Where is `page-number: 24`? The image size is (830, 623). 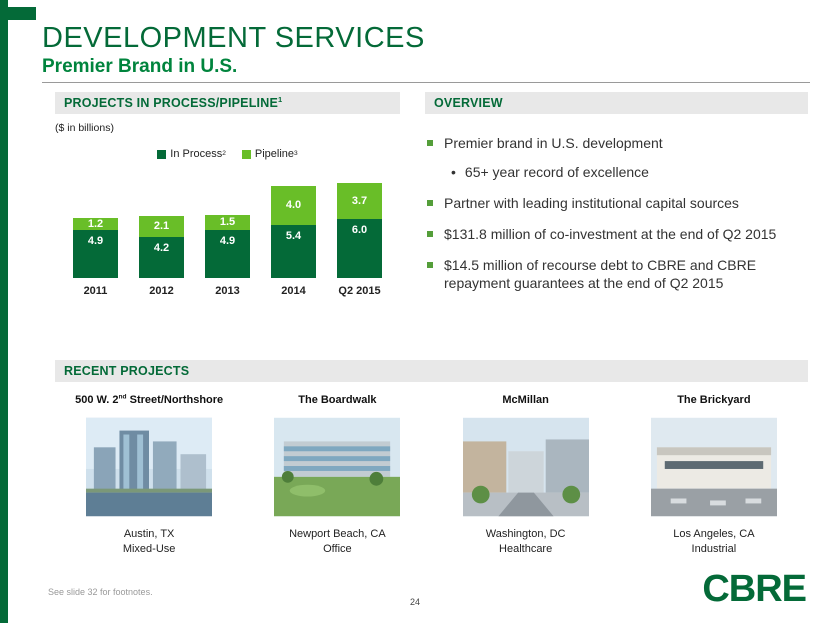
page-number: 24 is located at coordinates (414, 602).